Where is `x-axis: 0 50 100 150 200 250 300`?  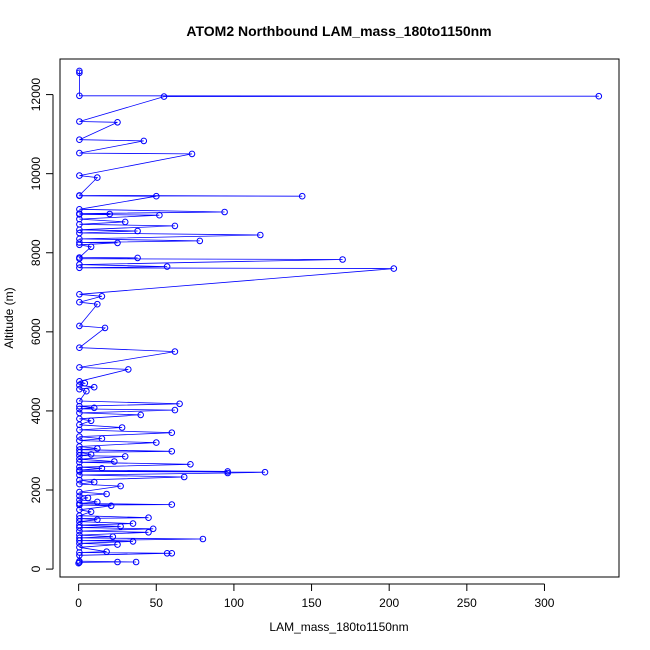 x-axis: 0 50 100 150 200 250 300 is located at coordinates (315, 596).